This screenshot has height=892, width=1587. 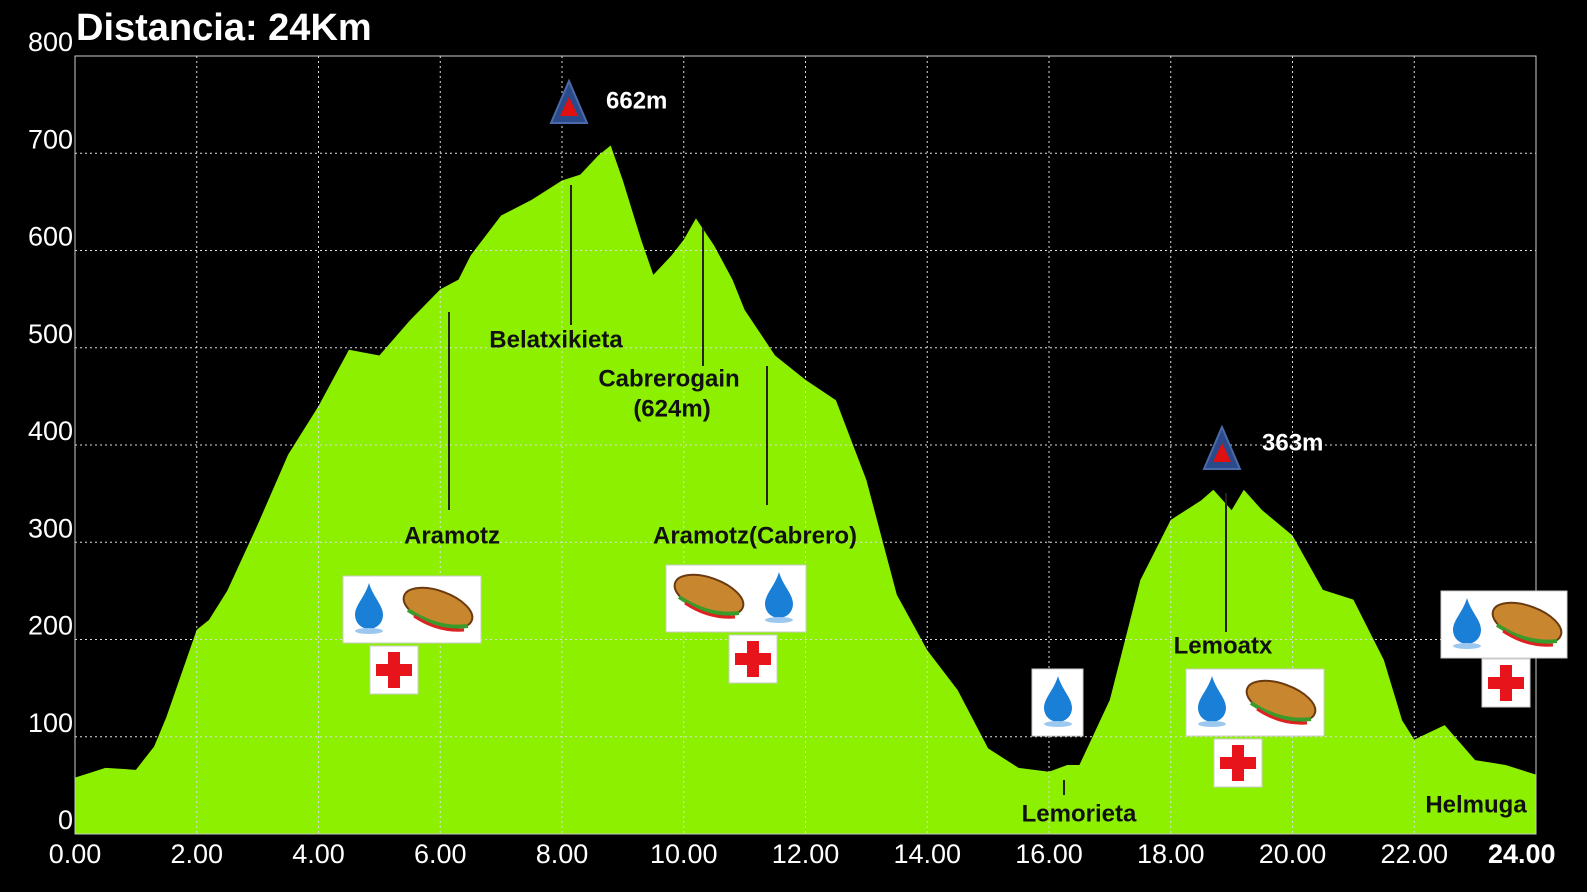 I want to click on y-tick-label: 800, so click(x=50, y=42).